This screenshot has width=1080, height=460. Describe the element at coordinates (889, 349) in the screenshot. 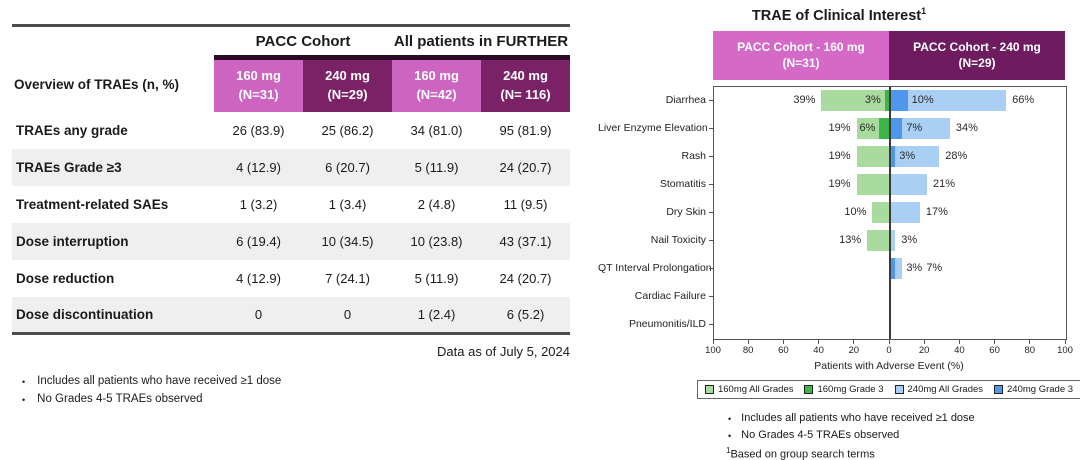

I see `x-axis-ticks: 100 80 60 40 20 0 20 40 60 80 100` at that location.